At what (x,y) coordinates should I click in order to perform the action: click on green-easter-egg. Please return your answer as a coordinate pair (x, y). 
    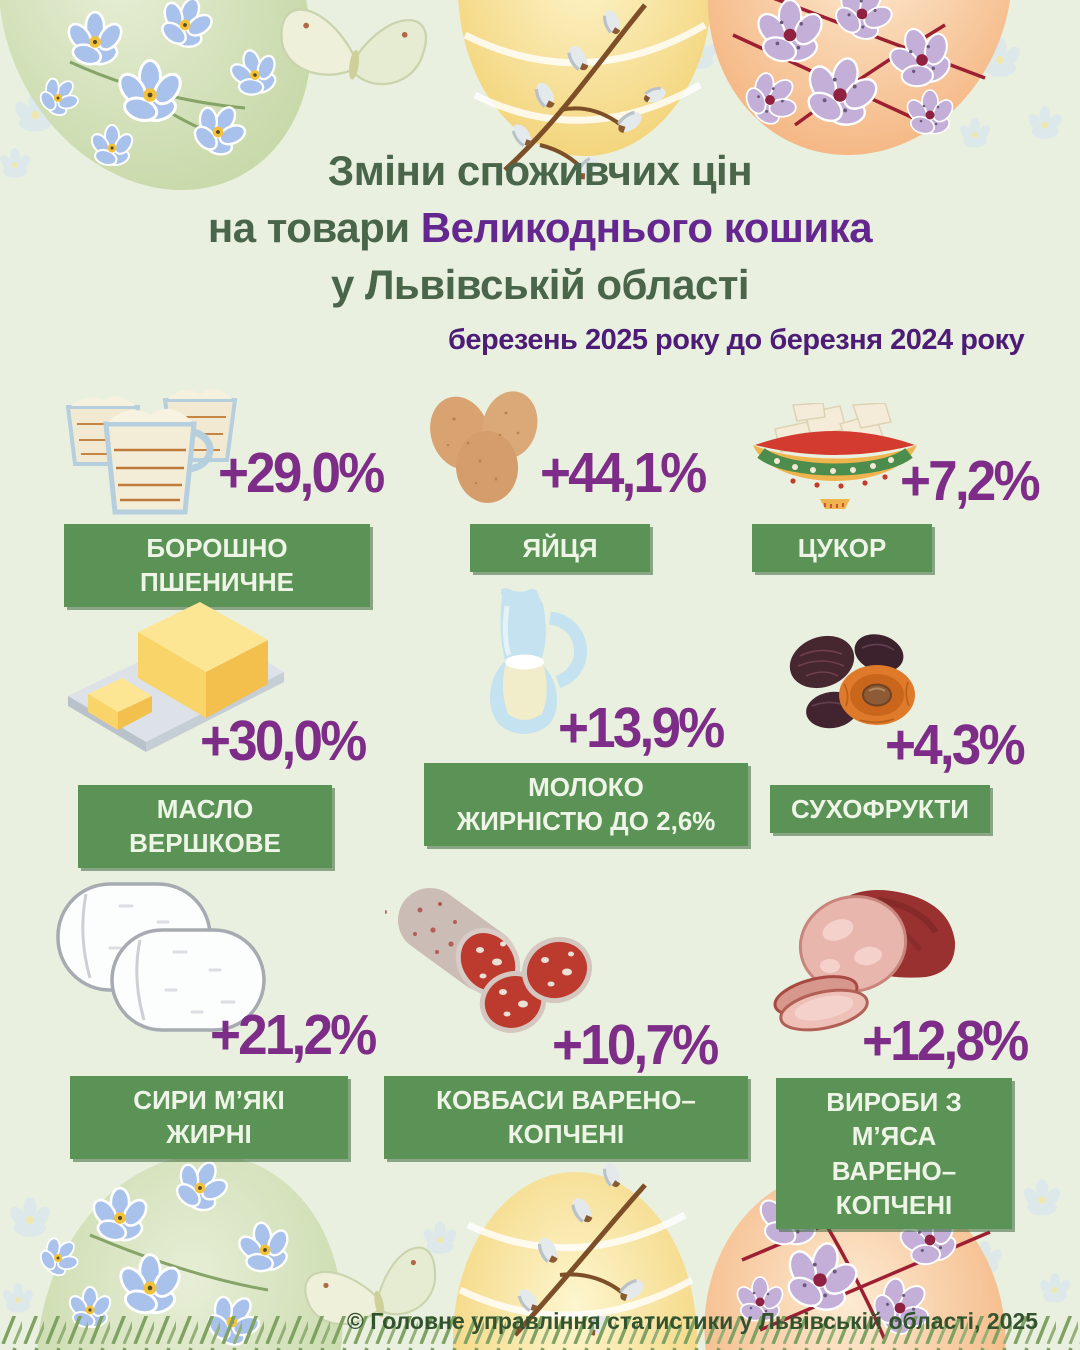
    Looking at the image, I should click on (190, 1252).